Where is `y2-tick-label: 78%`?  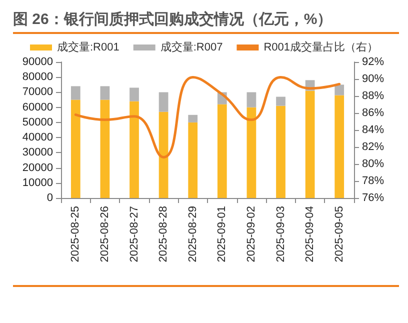
y2-tick-label: 78% is located at coordinates (373, 181).